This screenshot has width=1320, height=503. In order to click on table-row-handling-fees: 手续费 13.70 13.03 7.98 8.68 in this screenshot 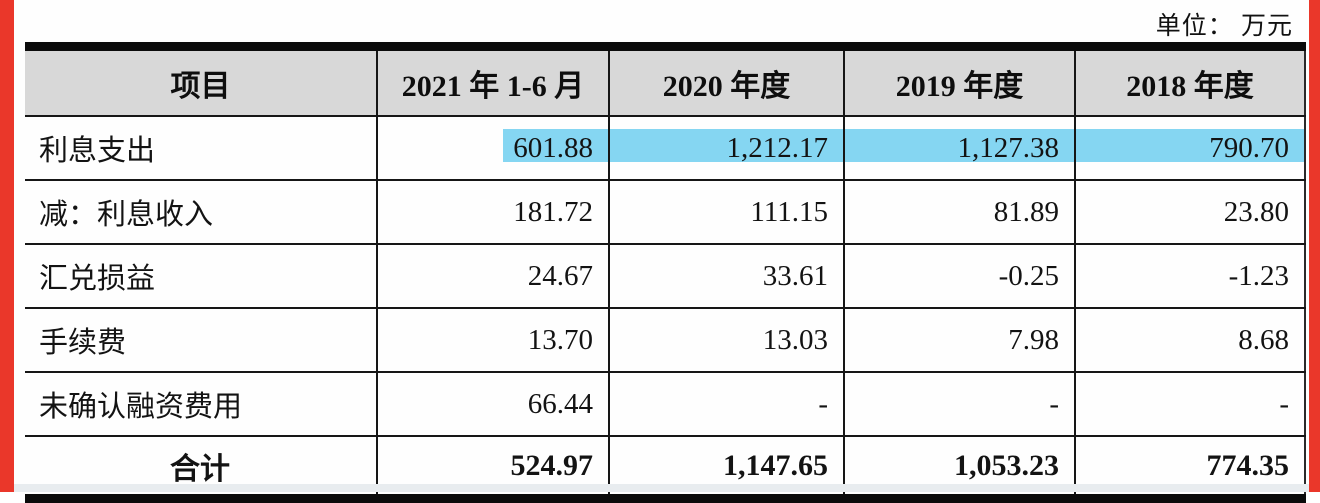, I will do `click(665, 340)`.